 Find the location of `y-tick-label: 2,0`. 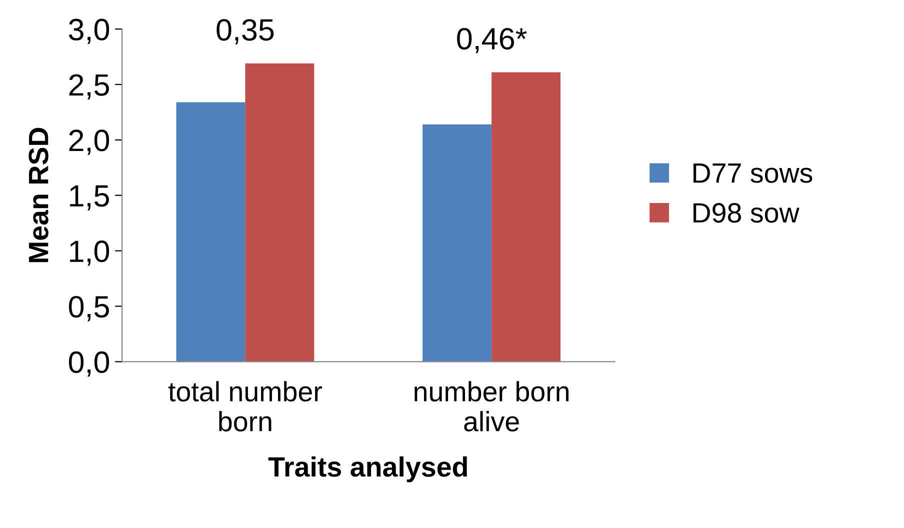

y-tick-label: 2,0 is located at coordinates (89, 142).